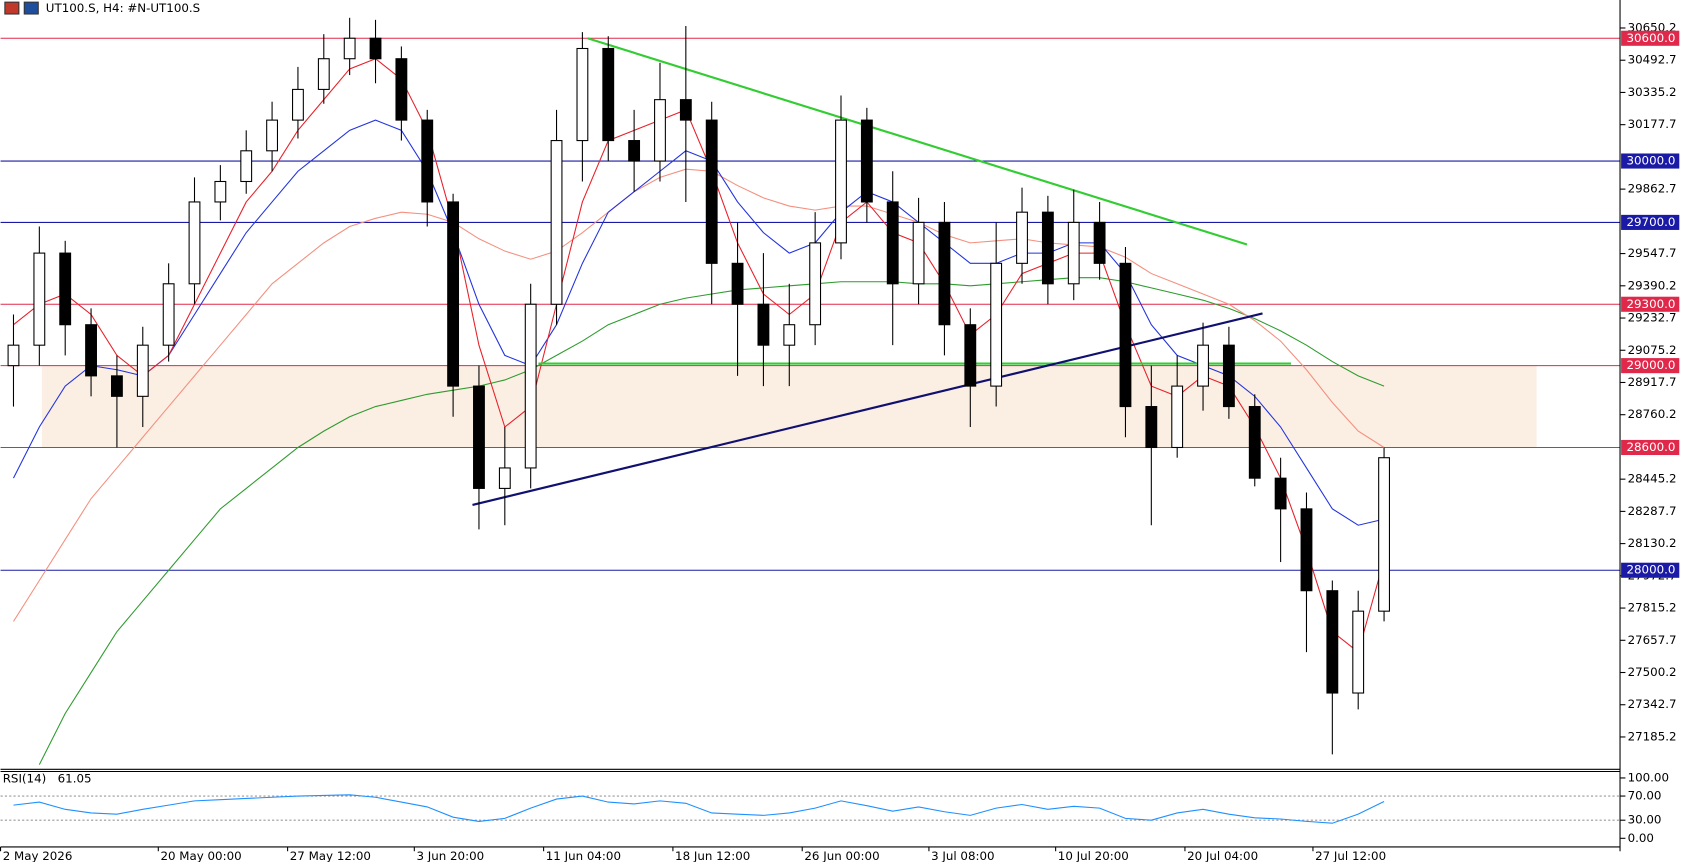 The width and height of the screenshot is (1682, 866). Describe the element at coordinates (1652, 189) in the screenshot. I see `y-tick-label: 29862.7` at that location.